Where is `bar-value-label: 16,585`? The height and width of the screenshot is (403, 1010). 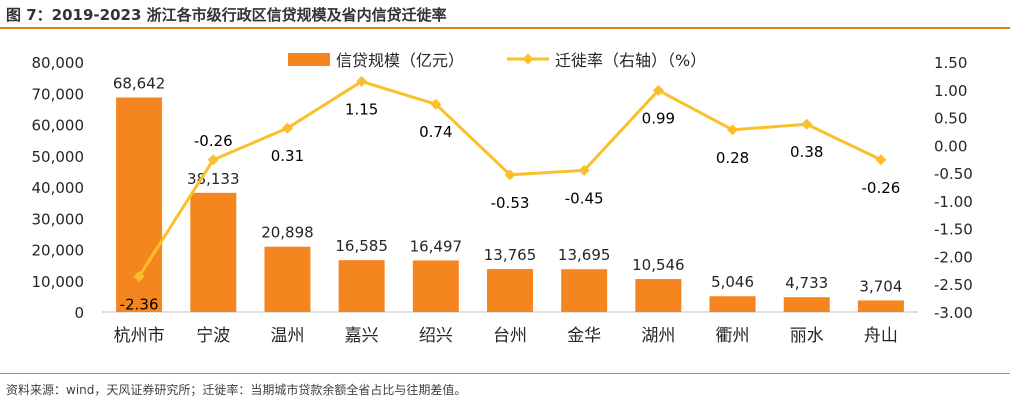 bar-value-label: 16,585 is located at coordinates (361, 246).